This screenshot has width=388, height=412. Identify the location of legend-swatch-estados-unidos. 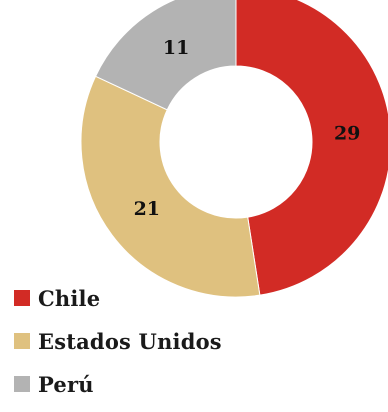
(22, 341).